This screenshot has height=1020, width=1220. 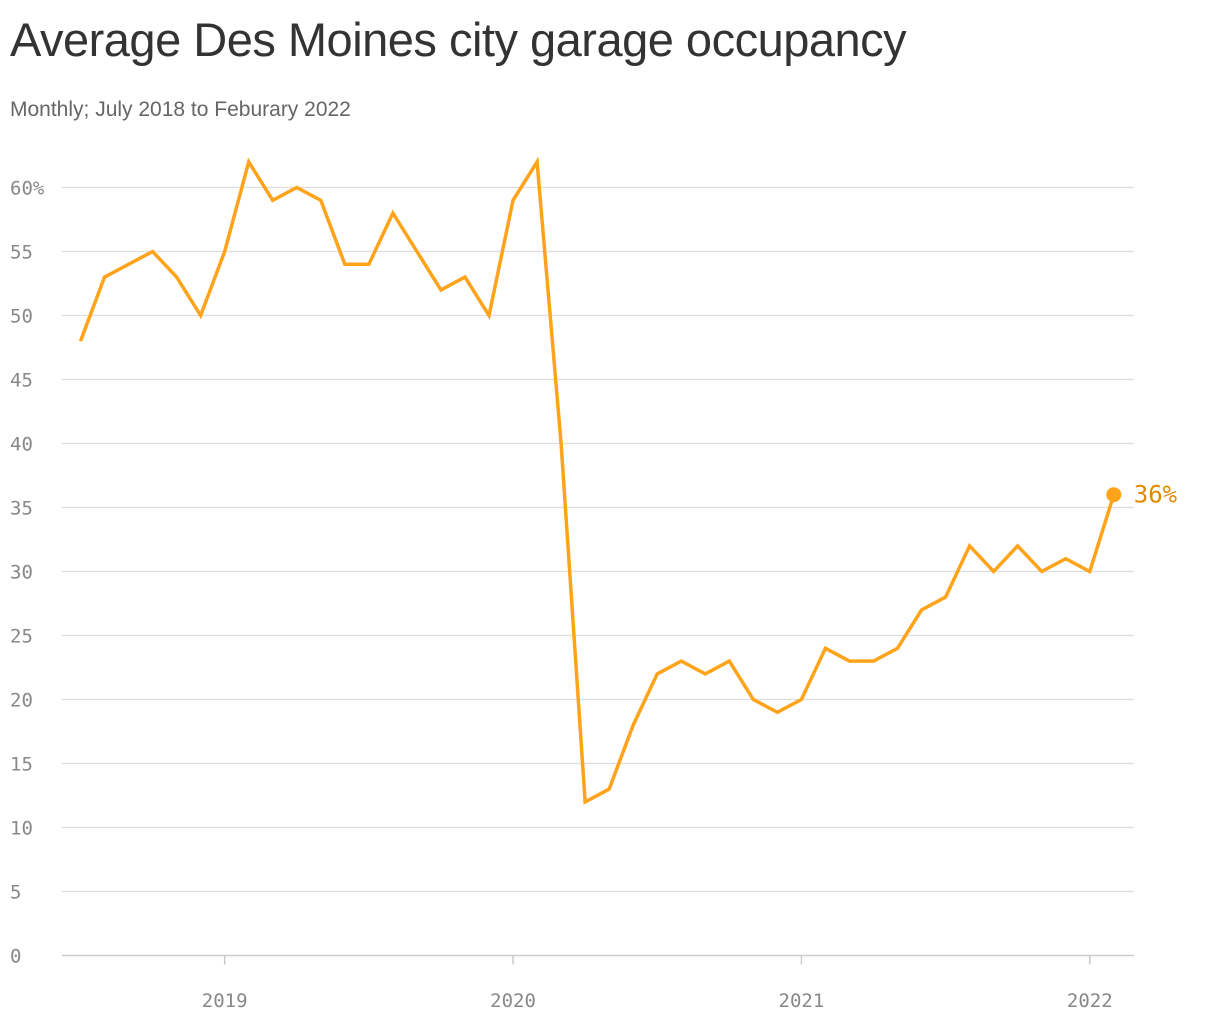 I want to click on y-tick-label: 10, so click(x=21, y=829).